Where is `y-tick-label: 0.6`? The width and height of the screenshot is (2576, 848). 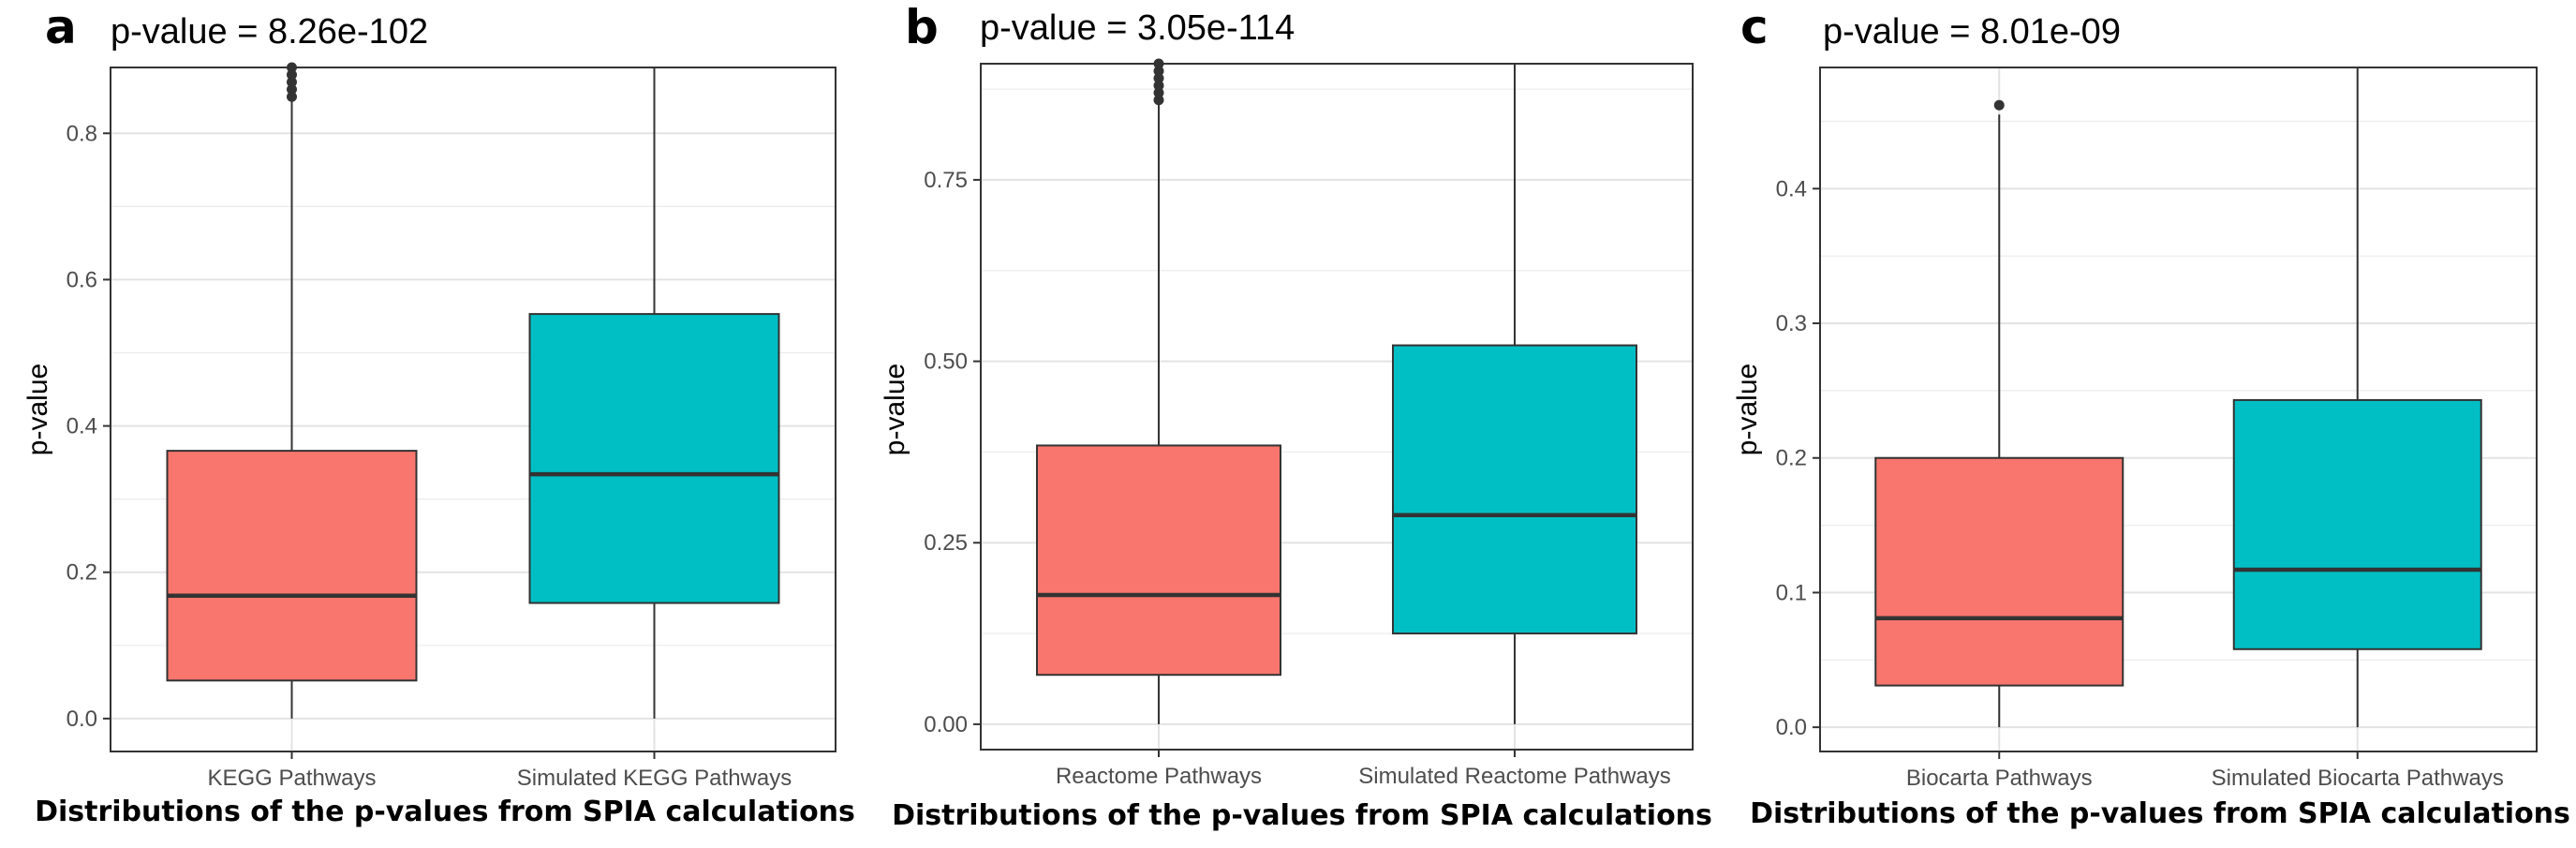 y-tick-label: 0.6 is located at coordinates (82, 280).